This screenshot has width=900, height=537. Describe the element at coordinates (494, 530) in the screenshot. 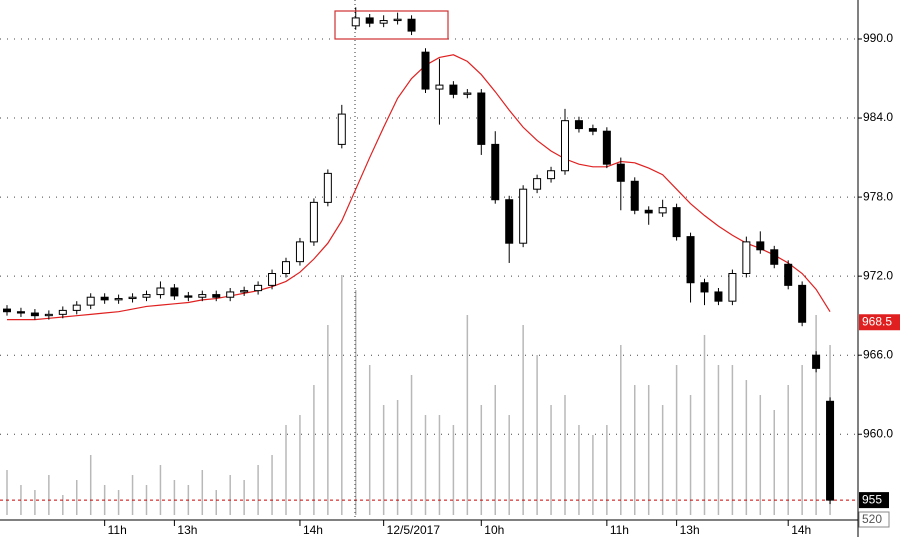

I see `x-tick-label: 10h` at that location.